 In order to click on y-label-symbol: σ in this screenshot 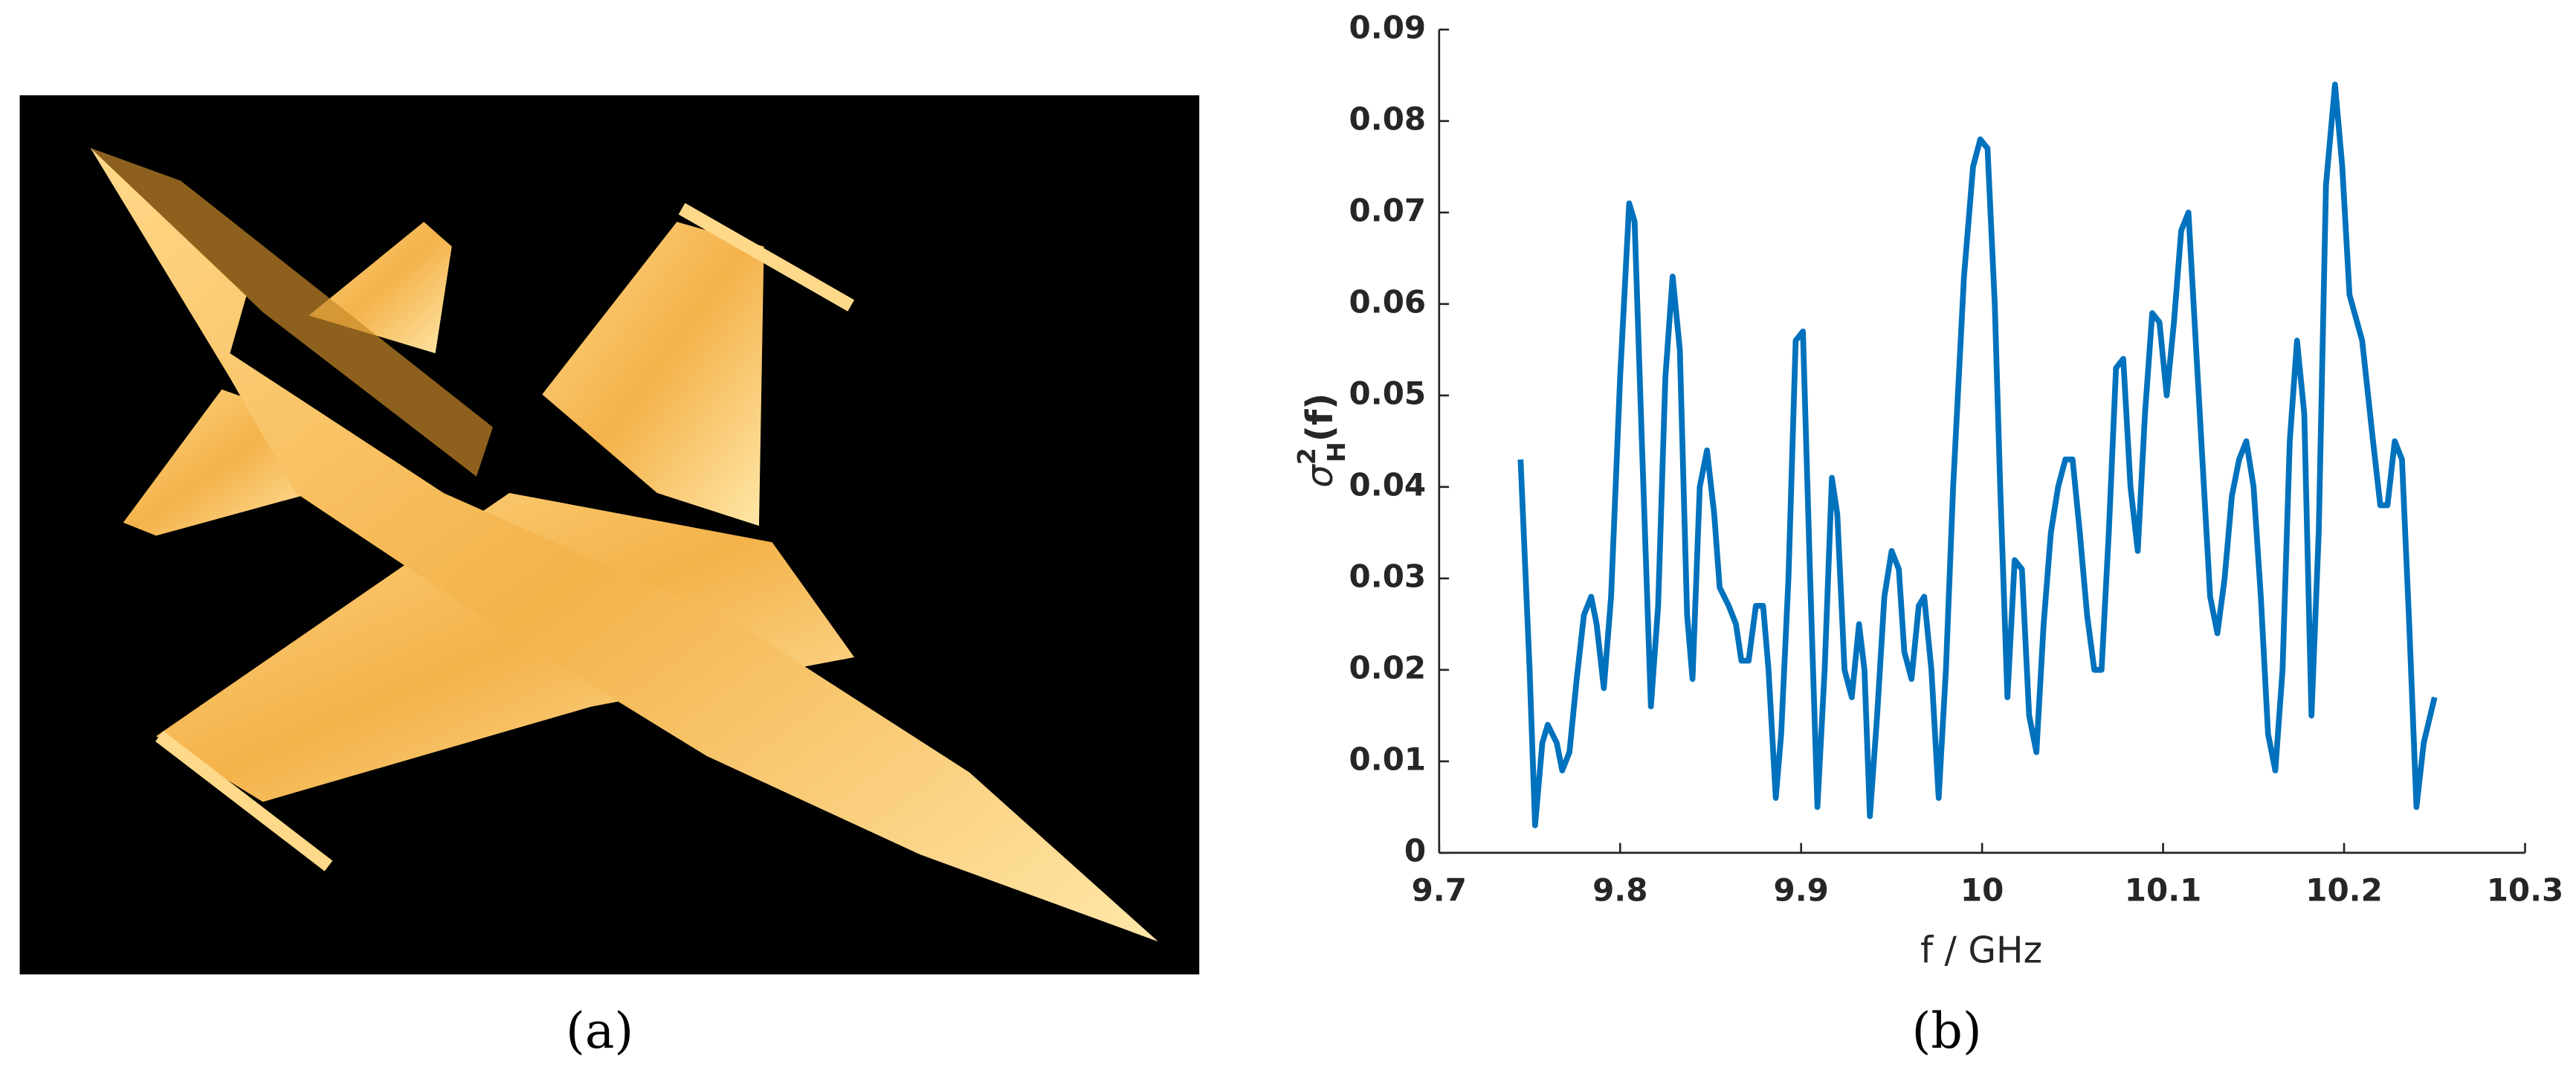, I will do `click(1320, 475)`.